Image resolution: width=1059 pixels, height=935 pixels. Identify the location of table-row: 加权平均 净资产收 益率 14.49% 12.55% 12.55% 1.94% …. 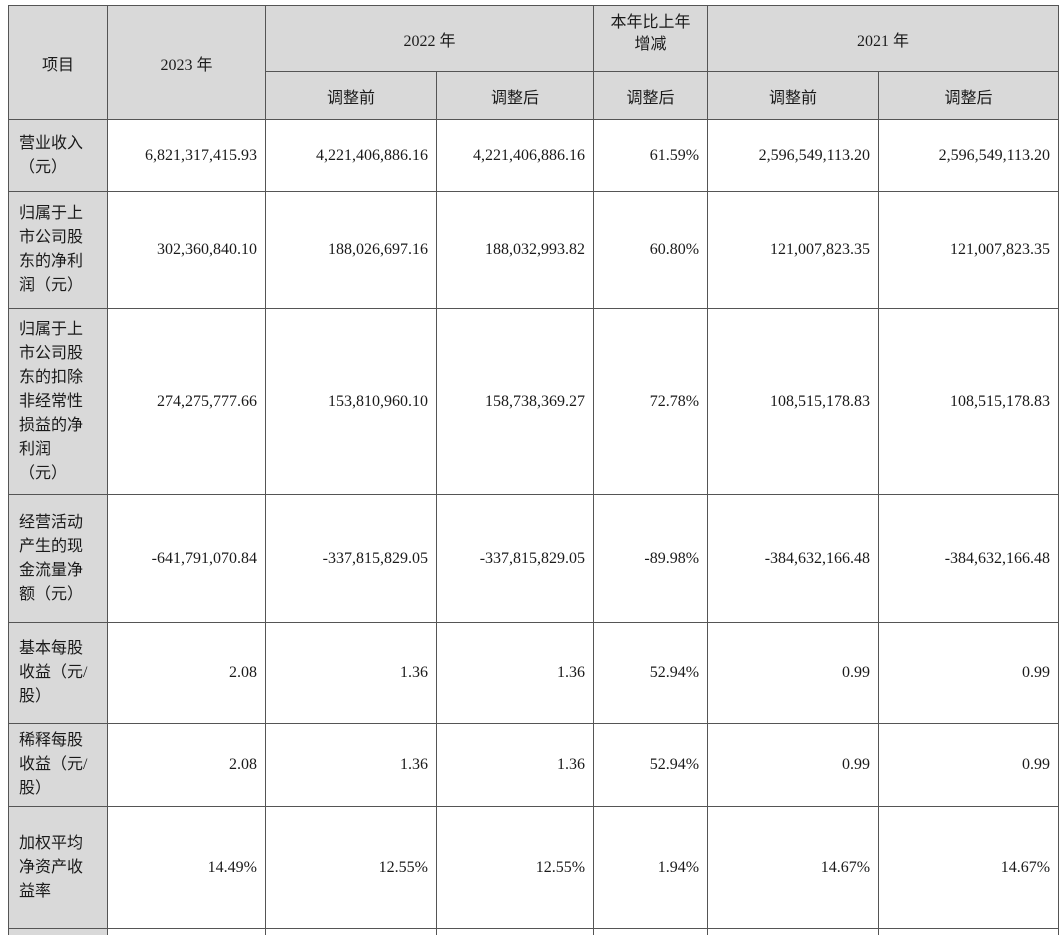
(534, 868).